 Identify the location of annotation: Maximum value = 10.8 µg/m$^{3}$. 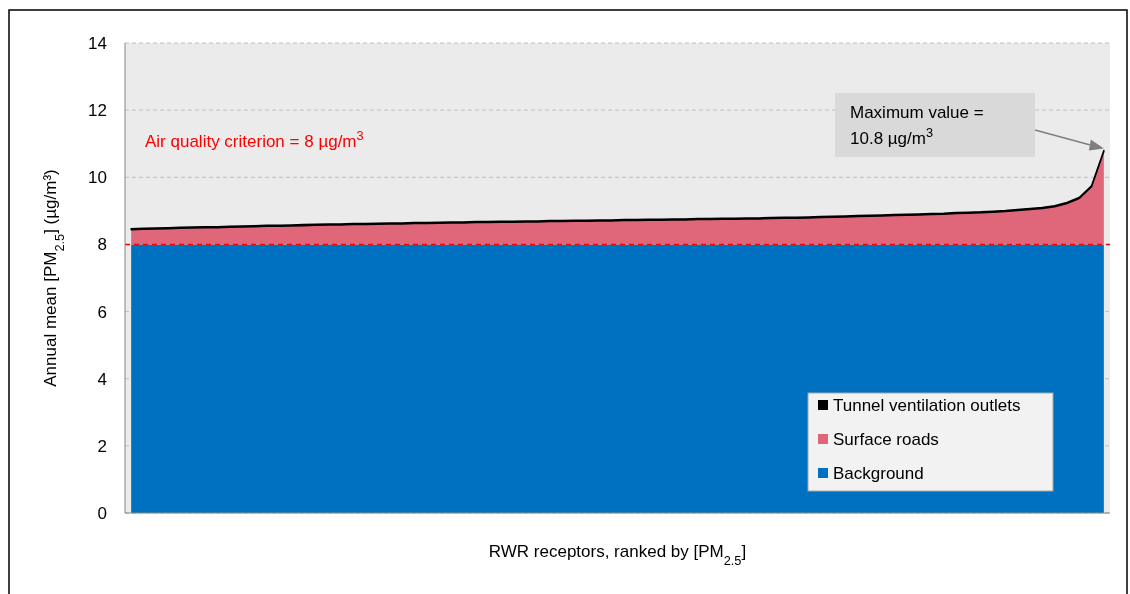
(917, 125).